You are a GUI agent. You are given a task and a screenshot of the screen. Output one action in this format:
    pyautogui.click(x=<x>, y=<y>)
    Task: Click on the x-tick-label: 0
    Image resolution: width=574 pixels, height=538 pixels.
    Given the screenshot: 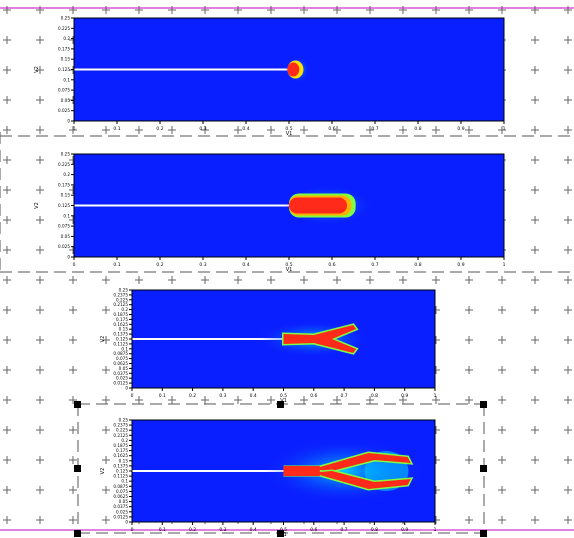 What is the action you would take?
    pyautogui.click(x=132, y=396)
    